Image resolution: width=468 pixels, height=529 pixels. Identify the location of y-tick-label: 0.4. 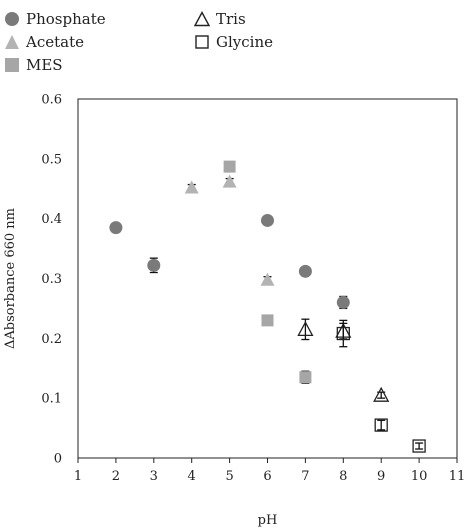
(51, 219).